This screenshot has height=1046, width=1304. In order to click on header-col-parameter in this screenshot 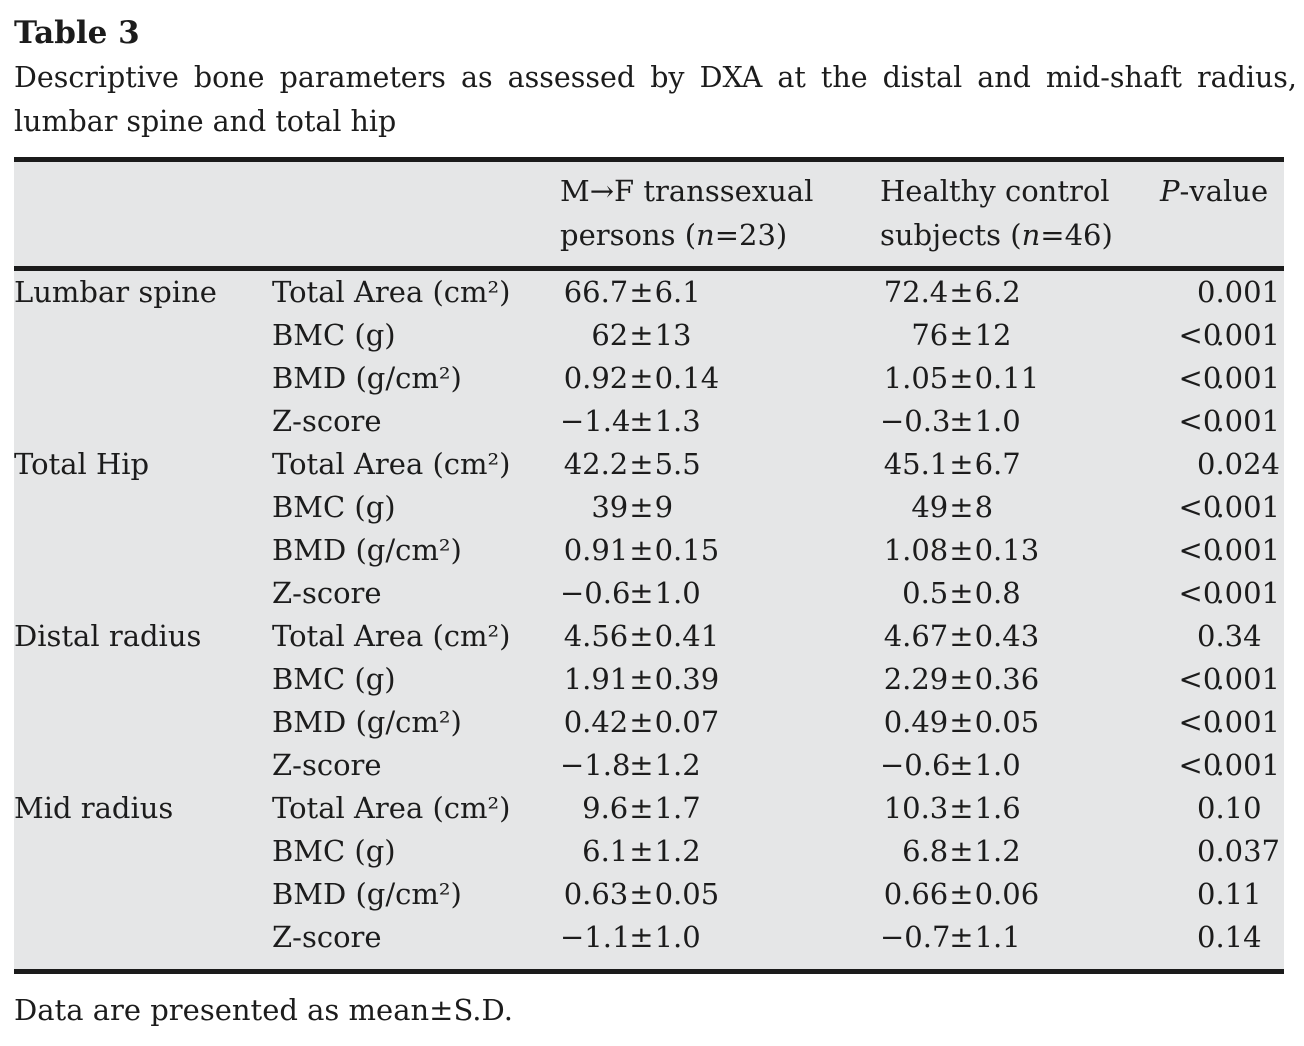, I will do `click(416, 214)`.